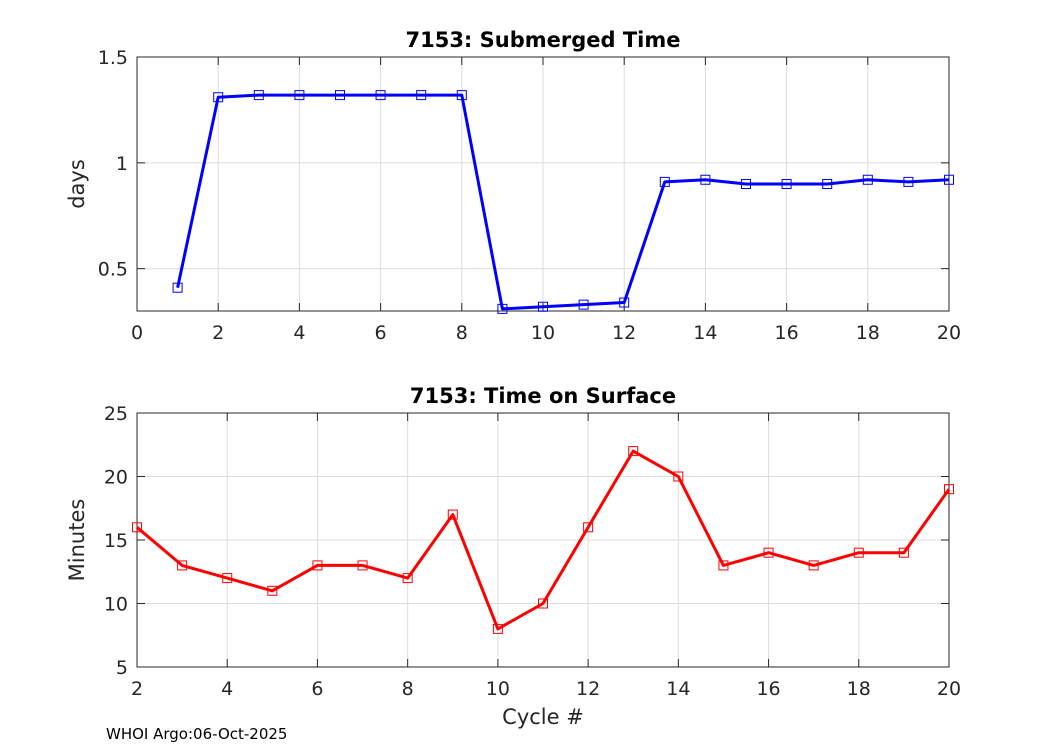 The image size is (1050, 750). What do you see at coordinates (122, 164) in the screenshot?
I see `y-tick-label: 1` at bounding box center [122, 164].